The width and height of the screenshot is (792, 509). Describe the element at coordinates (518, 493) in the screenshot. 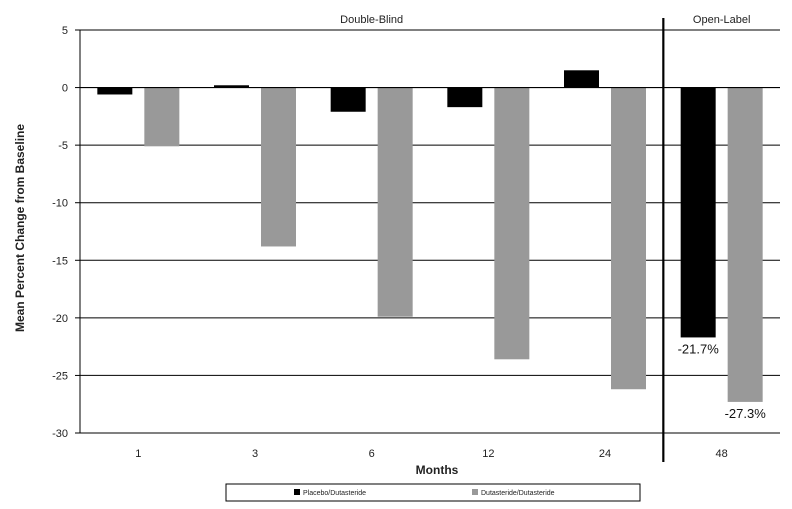

I see `legend-label-dutasteride: Dutasteride/Dutasteride` at that location.